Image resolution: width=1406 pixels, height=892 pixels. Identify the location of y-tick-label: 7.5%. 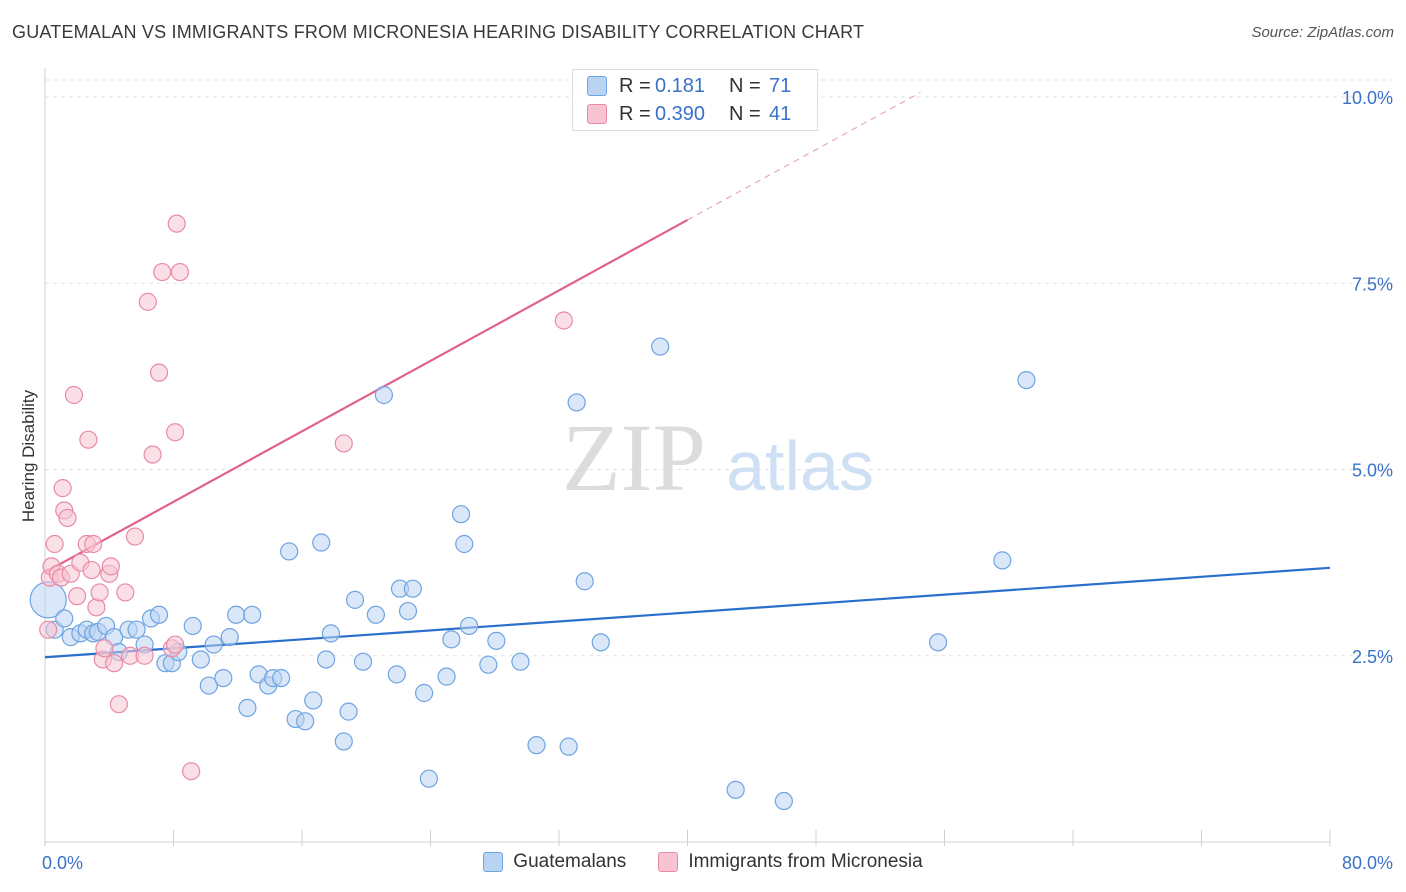
(1372, 284).